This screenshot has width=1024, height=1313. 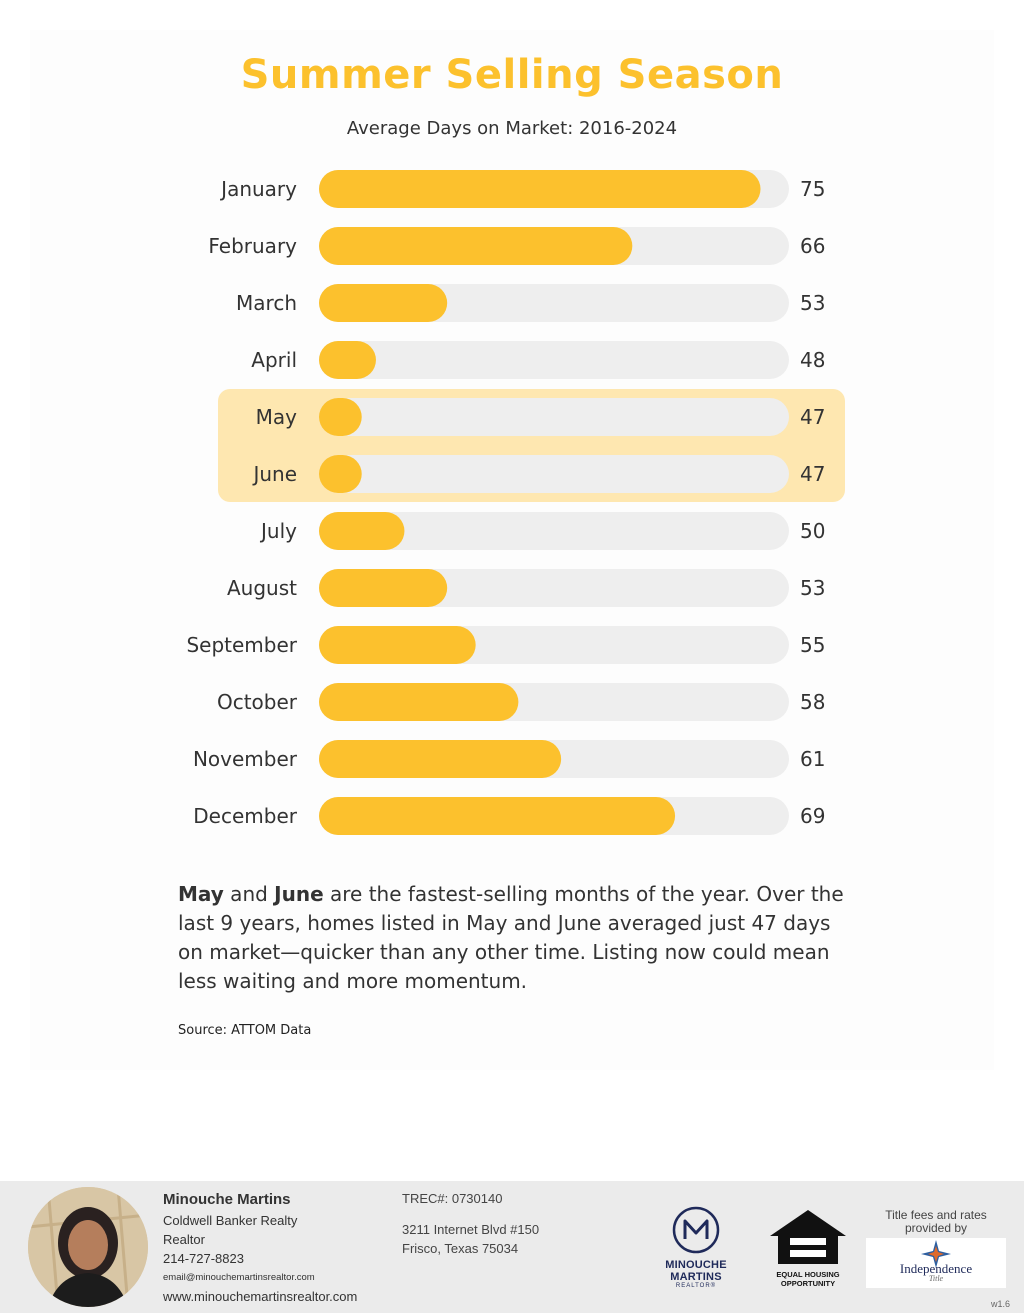 What do you see at coordinates (397, 645) in the screenshot?
I see `bar-september` at bounding box center [397, 645].